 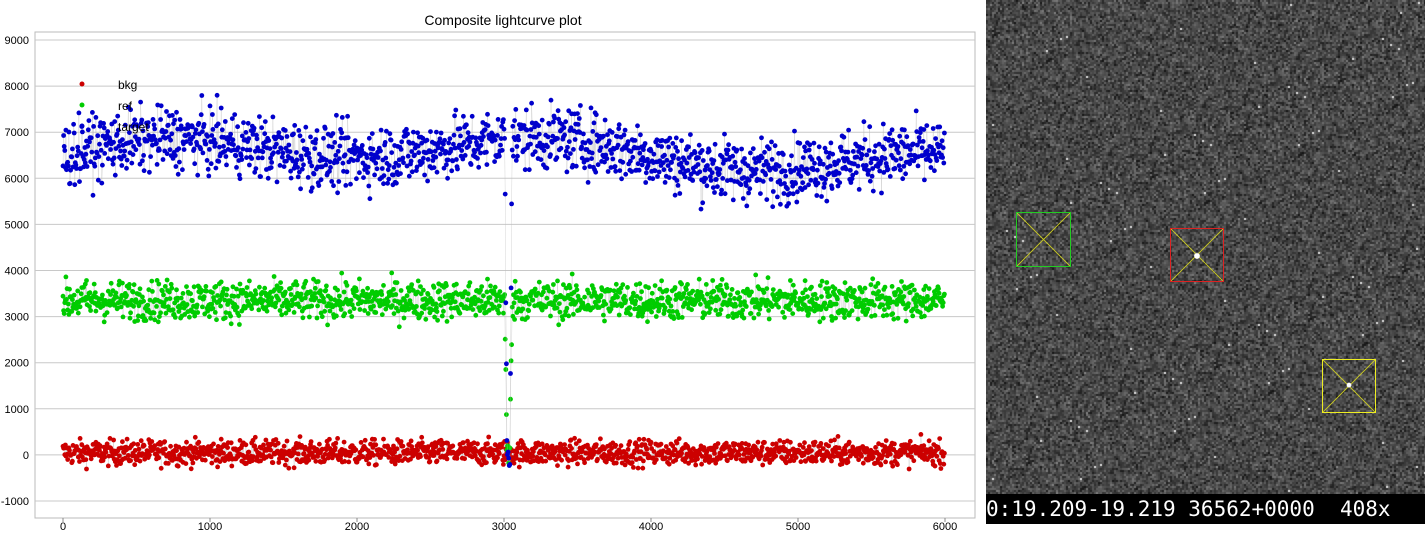 What do you see at coordinates (1043, 239) in the screenshot?
I see `ref-star-marker` at bounding box center [1043, 239].